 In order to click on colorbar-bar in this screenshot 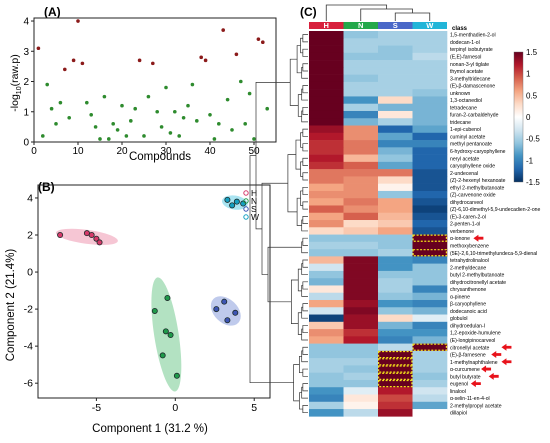, I will do `click(518, 117)`.